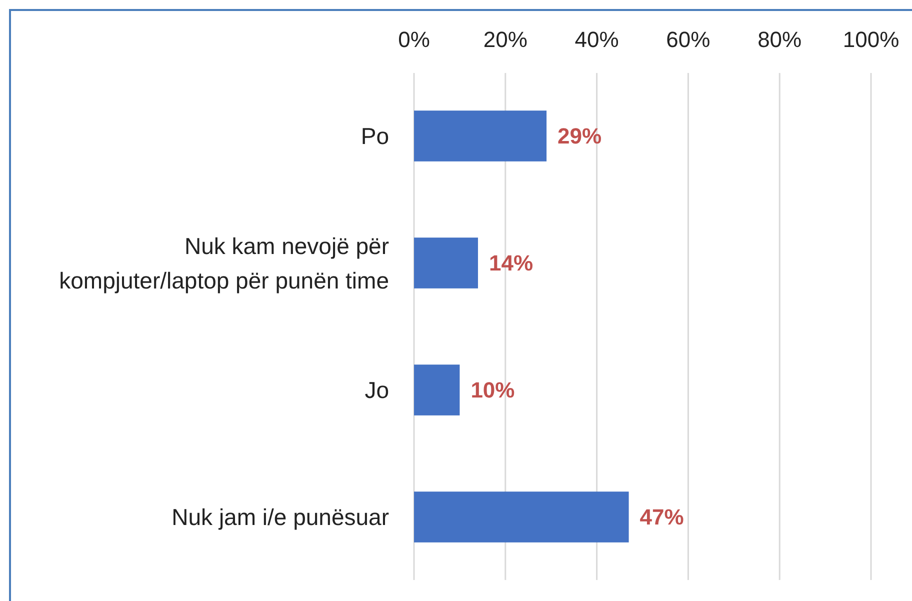 The height and width of the screenshot is (601, 912). What do you see at coordinates (224, 263) in the screenshot?
I see `y-tick-label: Nuk kam nevojë për kompjuter/laptop për punën time` at bounding box center [224, 263].